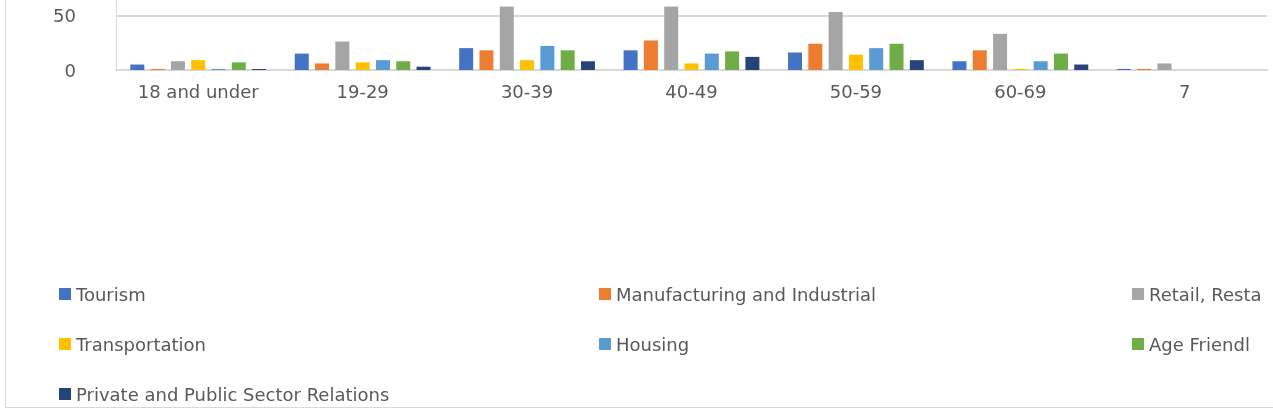 The width and height of the screenshot is (1273, 409). What do you see at coordinates (1199, 344) in the screenshot?
I see `legend-label: Age Friendl` at bounding box center [1199, 344].